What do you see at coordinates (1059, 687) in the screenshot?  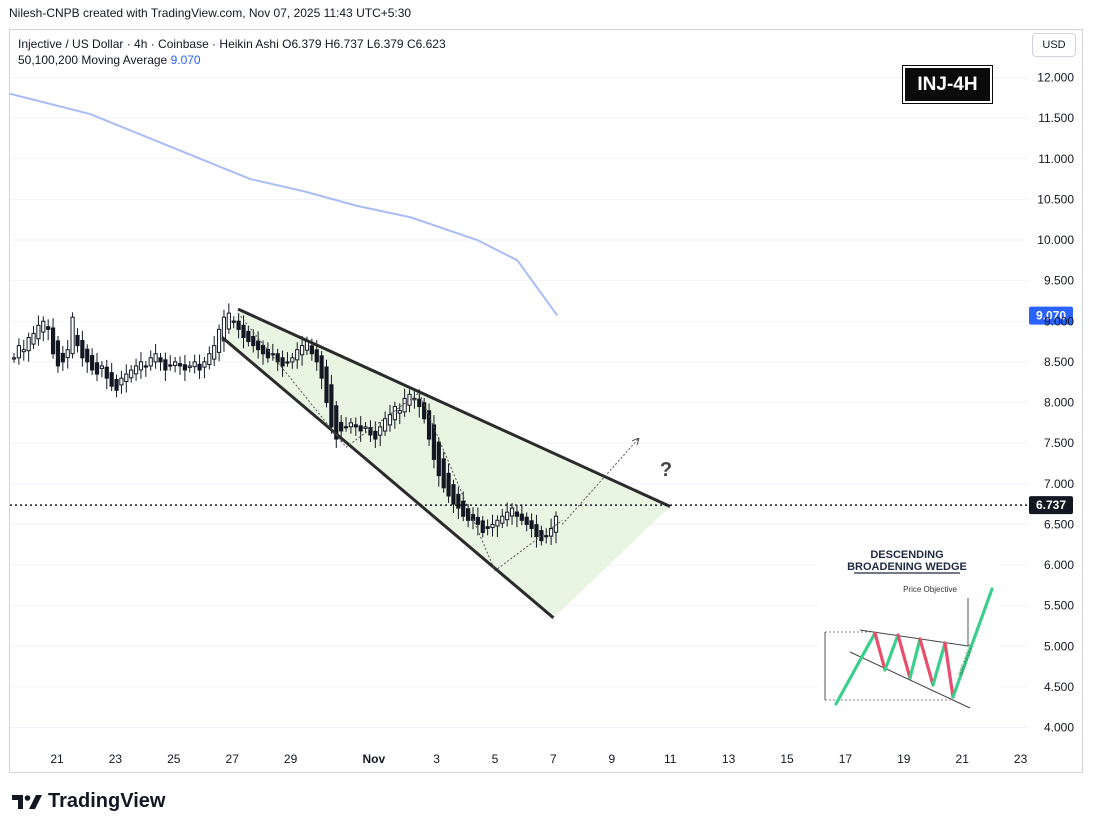 I see `y-tick-label: 4.500` at bounding box center [1059, 687].